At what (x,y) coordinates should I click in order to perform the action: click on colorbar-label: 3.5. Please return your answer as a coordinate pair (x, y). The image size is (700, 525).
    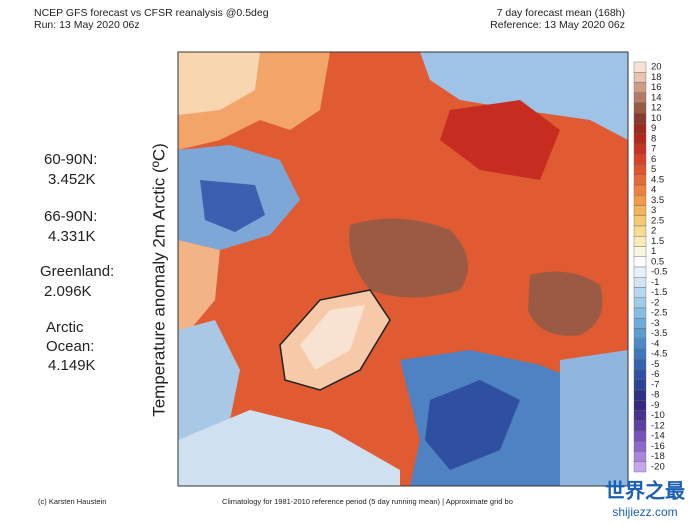
    Looking at the image, I should click on (657, 200).